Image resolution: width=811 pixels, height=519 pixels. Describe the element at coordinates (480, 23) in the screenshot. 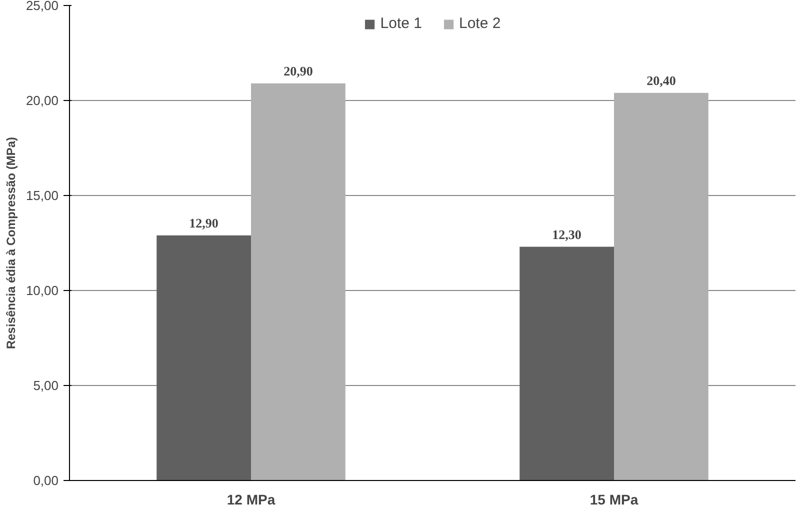

I see `legend-label: Lote 2` at that location.